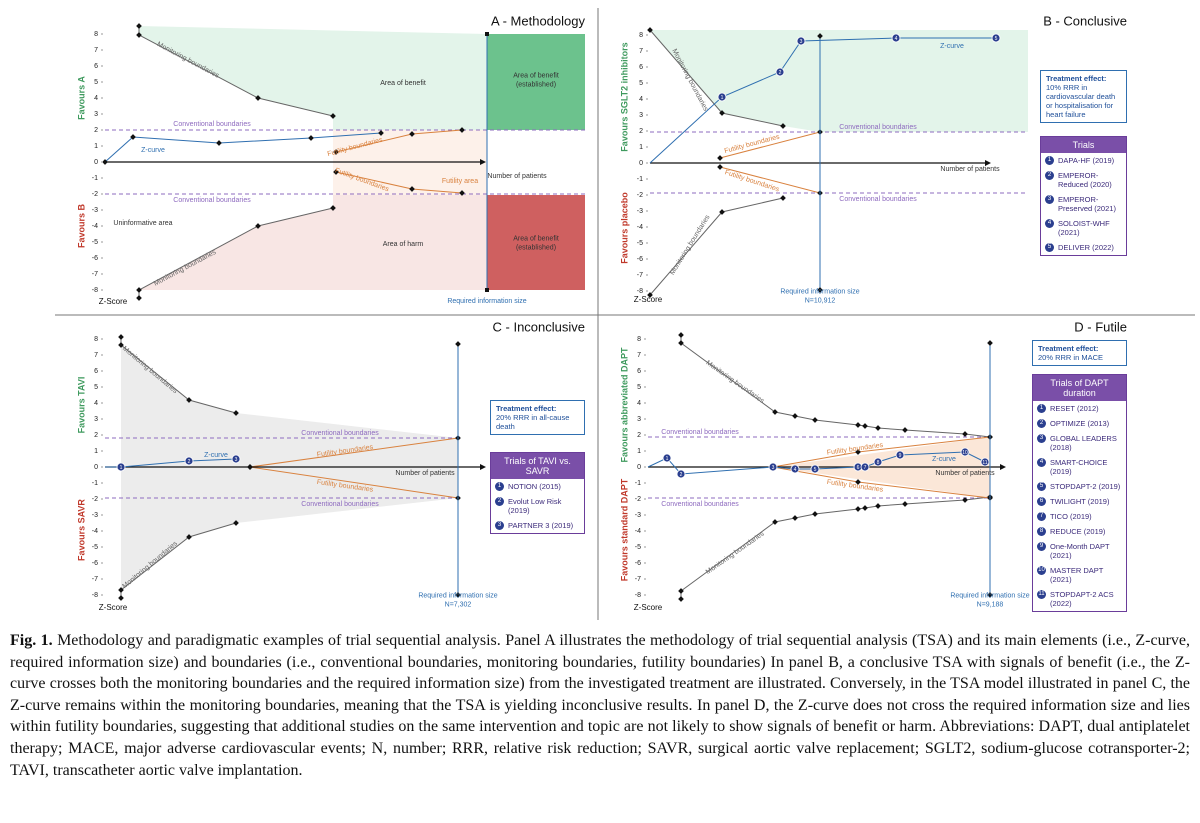  Describe the element at coordinates (640, 195) in the screenshot. I see `y-tick-label: -2` at that location.